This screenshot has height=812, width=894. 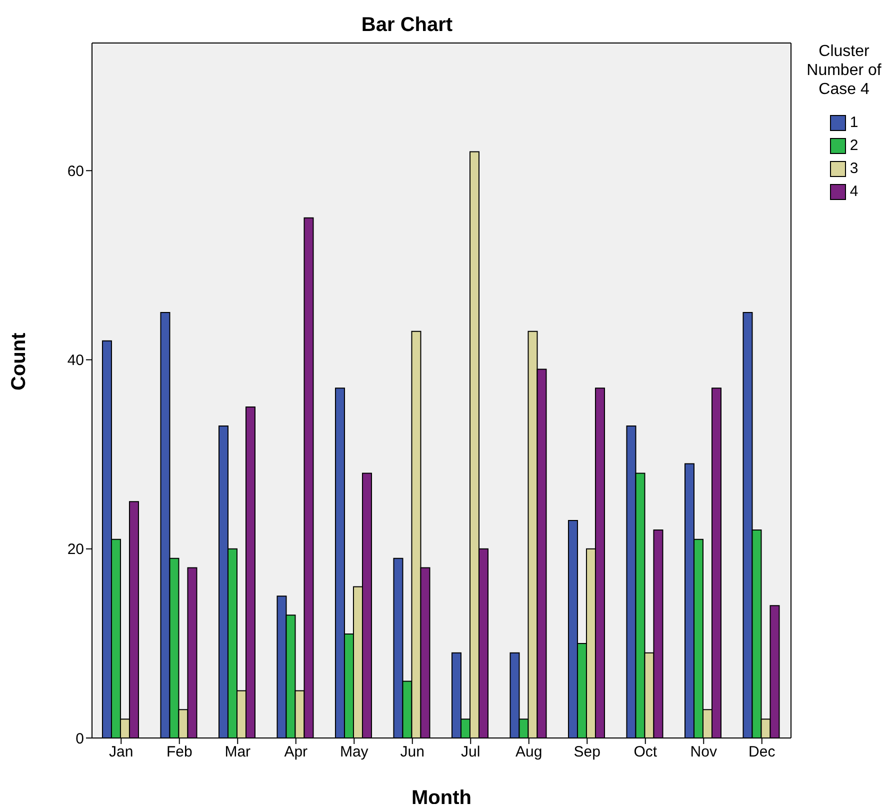 I want to click on y-tick-label: 0, so click(x=80, y=739).